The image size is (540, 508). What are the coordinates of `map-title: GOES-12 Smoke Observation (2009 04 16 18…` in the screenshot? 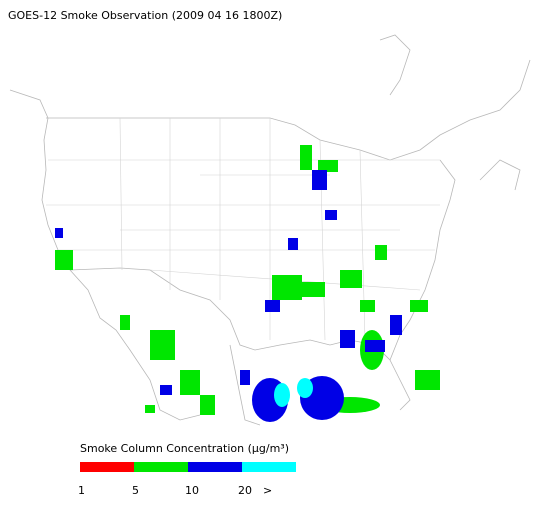 It's located at (145, 15).